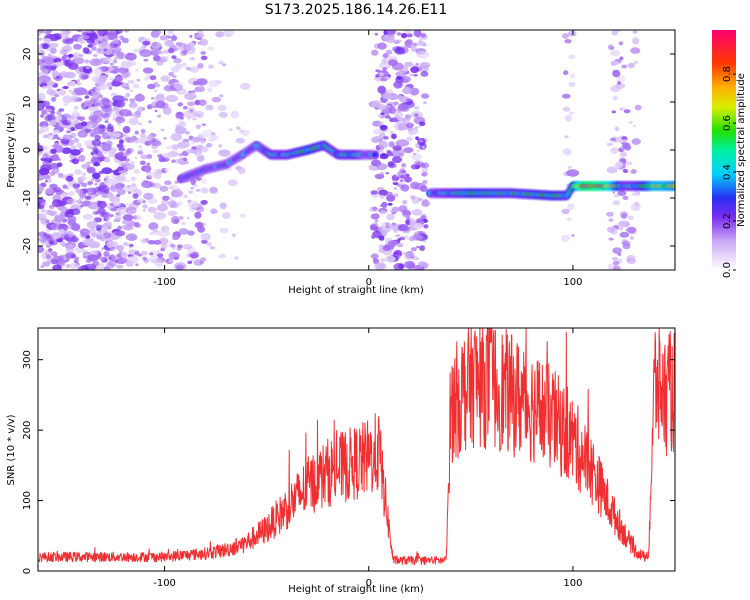 The height and width of the screenshot is (600, 750). Describe the element at coordinates (729, 172) in the screenshot. I see `colorbar-ticks: 0.0 0.2 0.4 0.6 0.8` at that location.